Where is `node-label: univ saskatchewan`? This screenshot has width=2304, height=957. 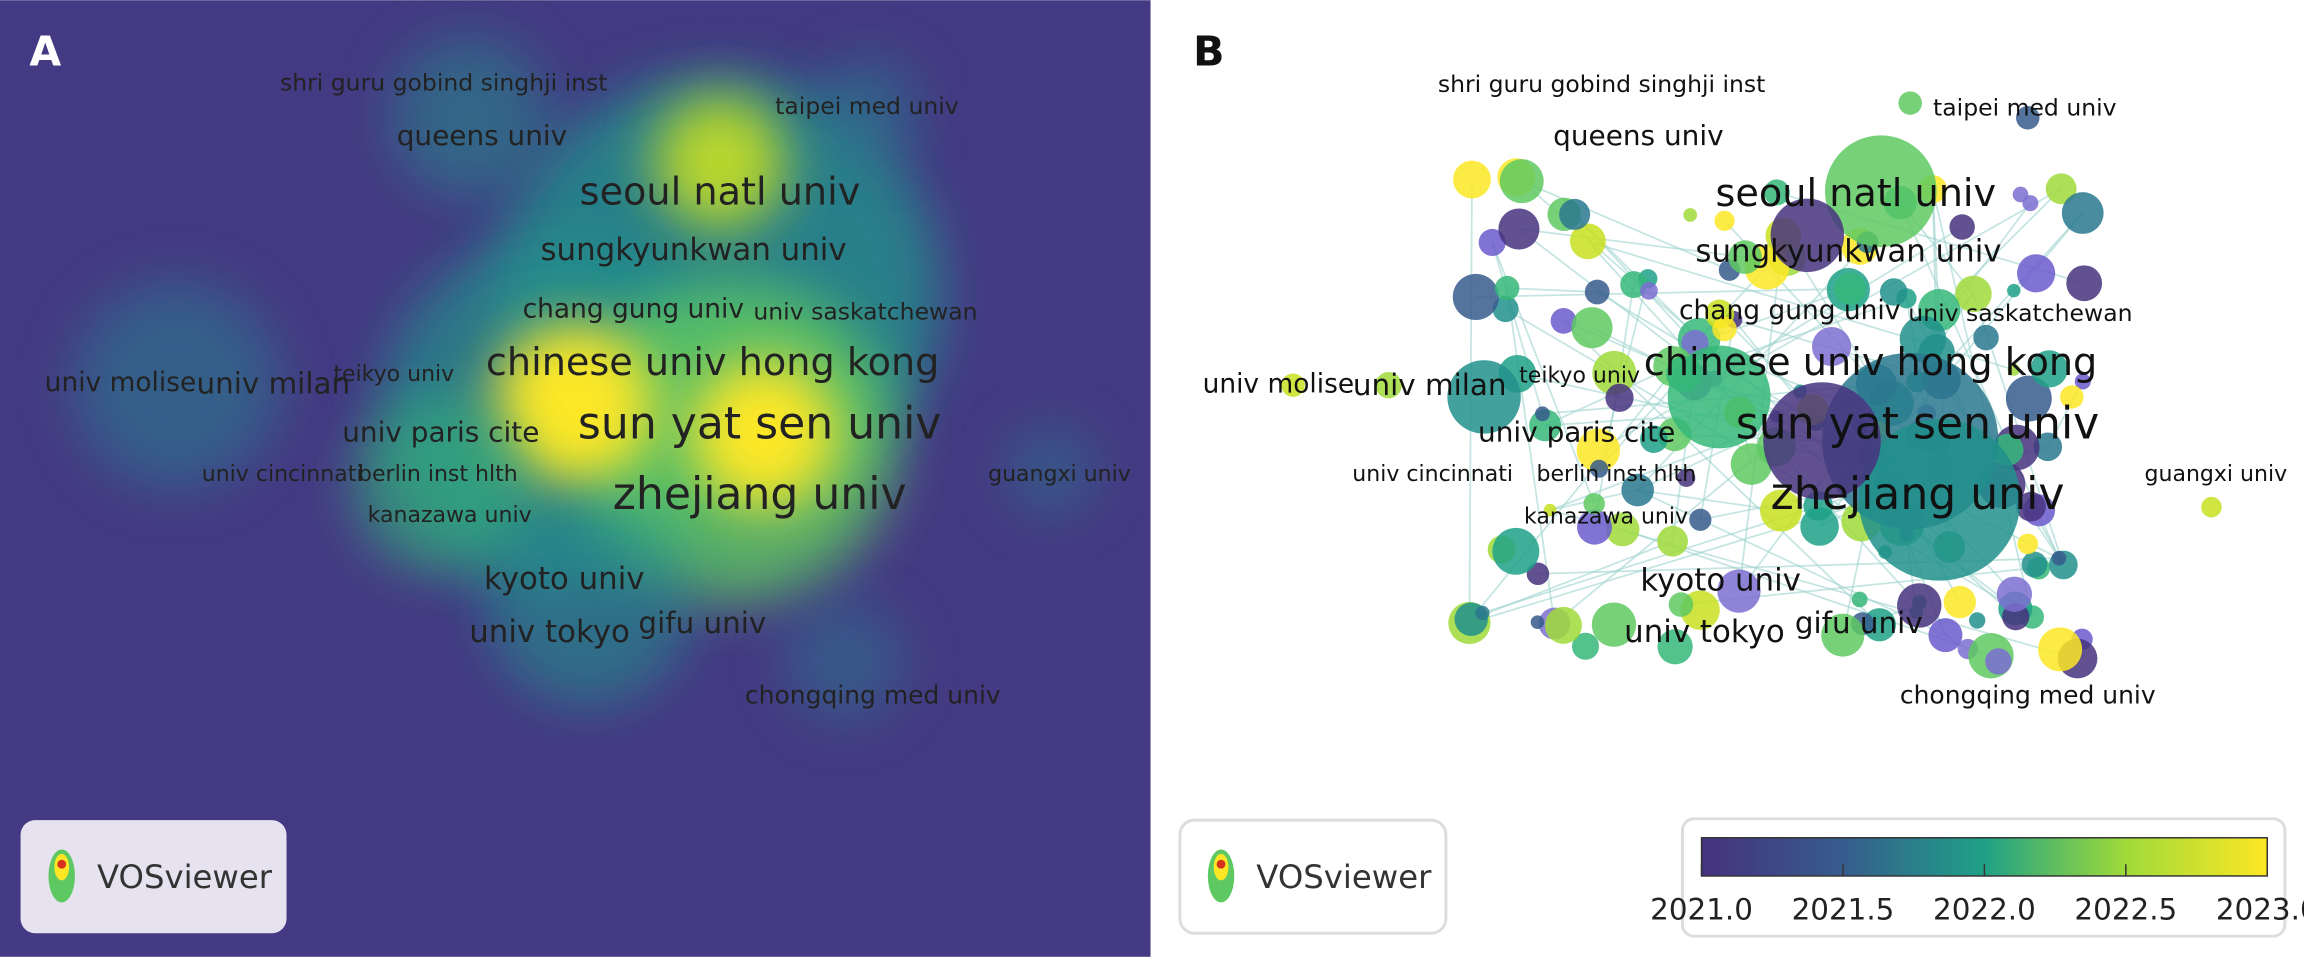
node-label: univ saskatchewan is located at coordinates (2020, 313).